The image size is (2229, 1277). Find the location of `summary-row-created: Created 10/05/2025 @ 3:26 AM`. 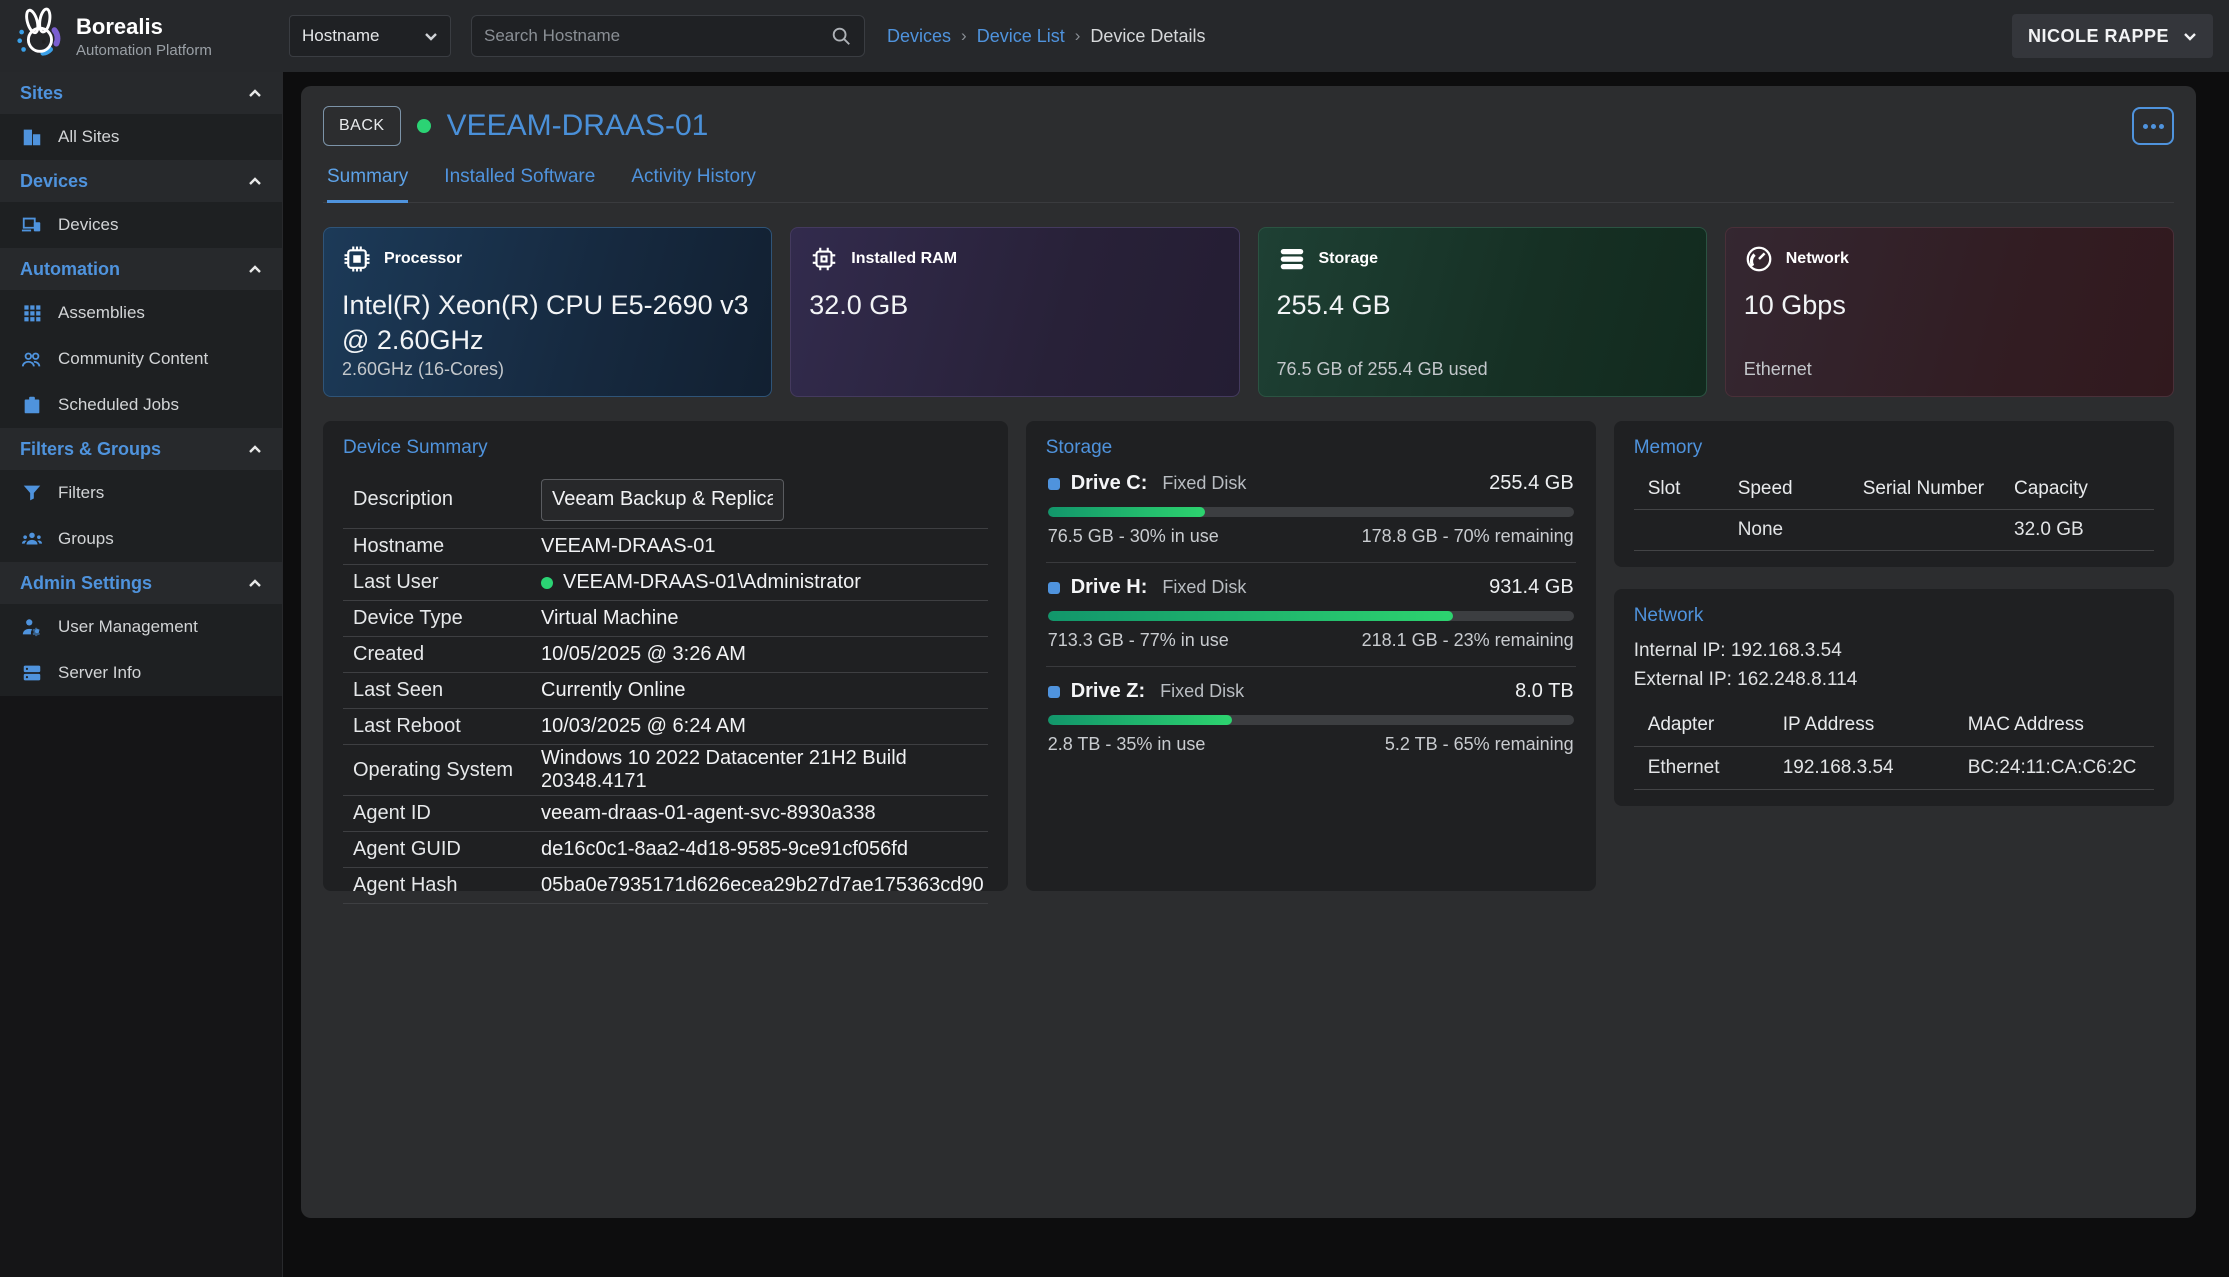

summary-row-created: Created 10/05/2025 @ 3:26 AM is located at coordinates (665, 655).